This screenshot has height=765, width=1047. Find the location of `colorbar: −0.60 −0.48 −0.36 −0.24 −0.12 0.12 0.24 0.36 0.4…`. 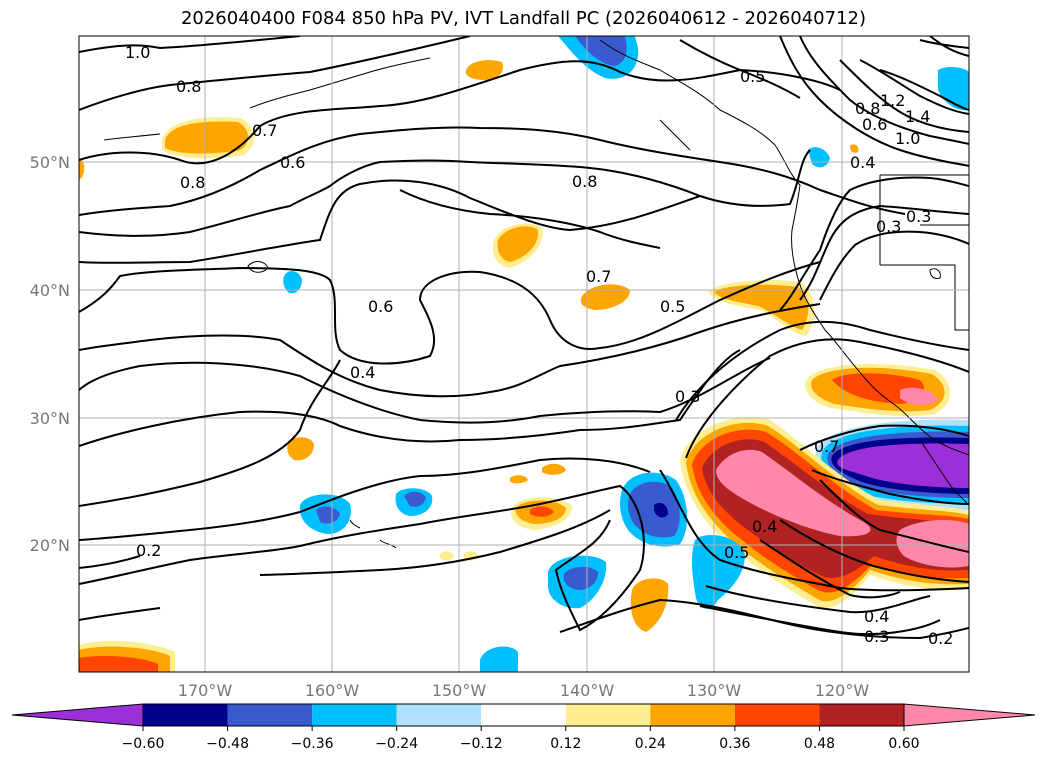

colorbar: −0.60 −0.48 −0.36 −0.24 −0.12 0.12 0.24 0.36 0.4… is located at coordinates (523, 727).